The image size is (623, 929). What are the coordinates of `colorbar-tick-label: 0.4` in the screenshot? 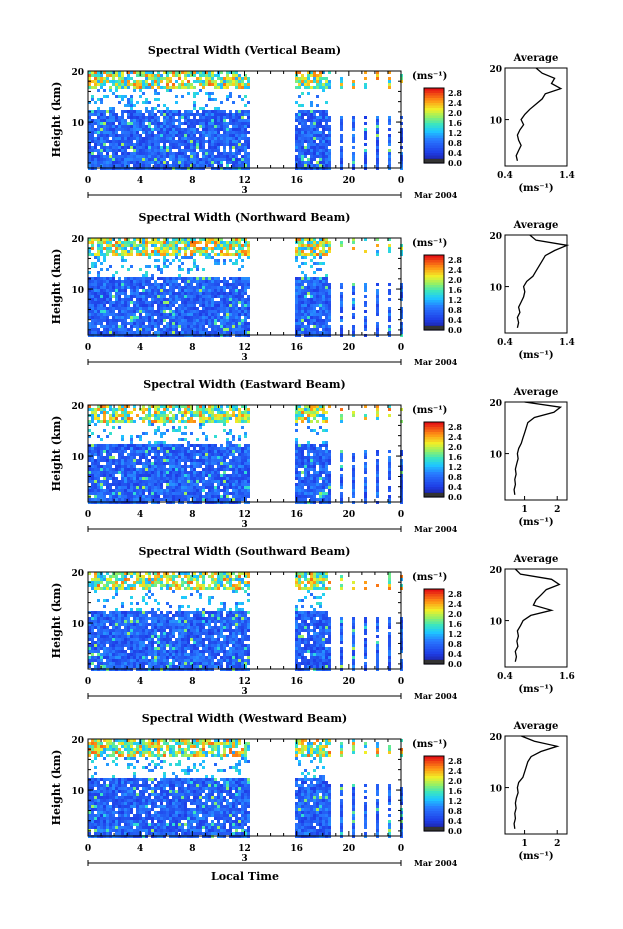 It's located at (455, 320).